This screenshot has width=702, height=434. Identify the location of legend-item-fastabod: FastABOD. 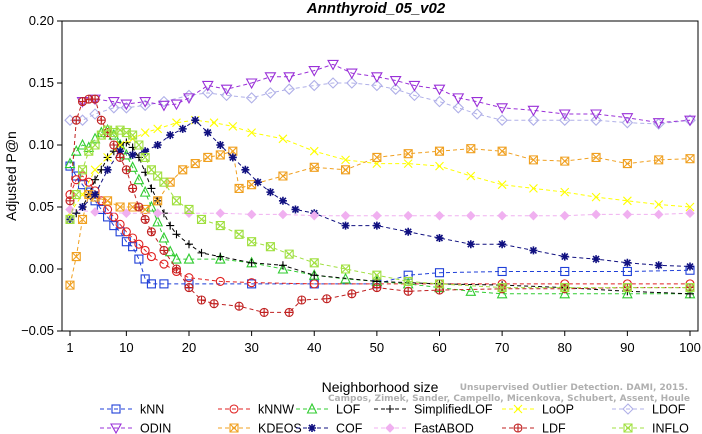
(424, 428).